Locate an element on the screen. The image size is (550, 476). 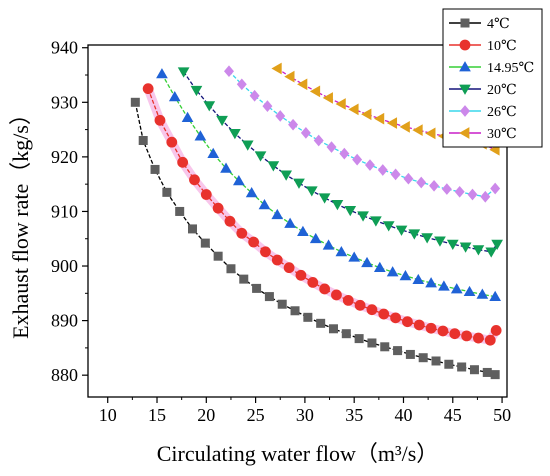
x-tick-label: 30 is located at coordinates (305, 415).